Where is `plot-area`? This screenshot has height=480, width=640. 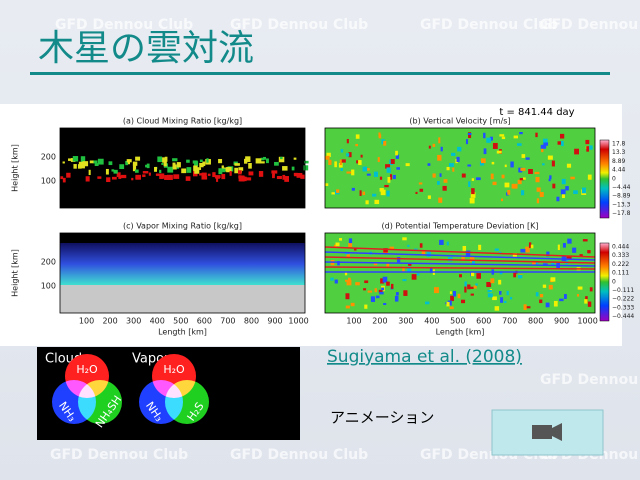 plot-area is located at coordinates (460, 168).